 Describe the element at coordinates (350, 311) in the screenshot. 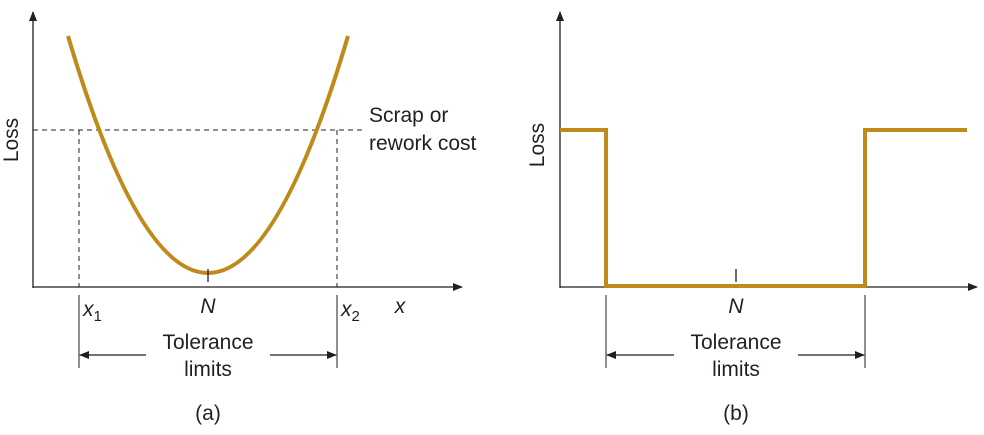

I see `panel-a-x2-label: x2` at that location.